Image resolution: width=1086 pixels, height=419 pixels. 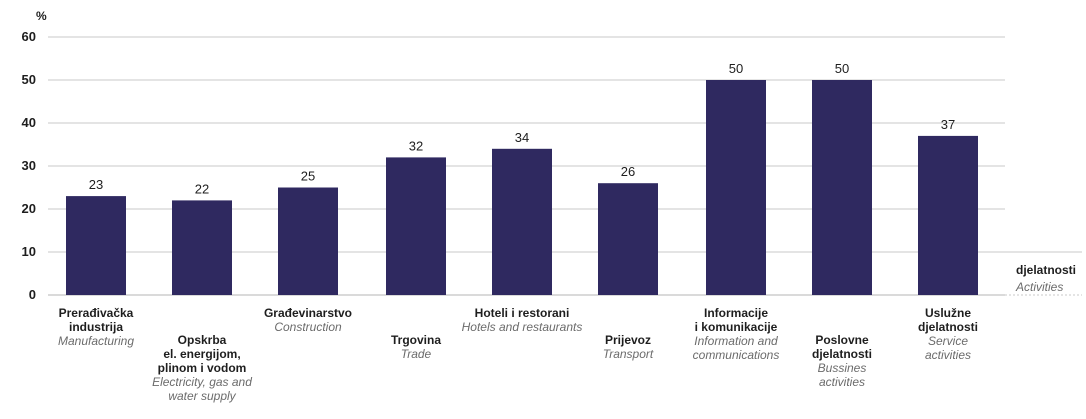 What do you see at coordinates (32, 294) in the screenshot?
I see `y-tick-label: 0` at bounding box center [32, 294].